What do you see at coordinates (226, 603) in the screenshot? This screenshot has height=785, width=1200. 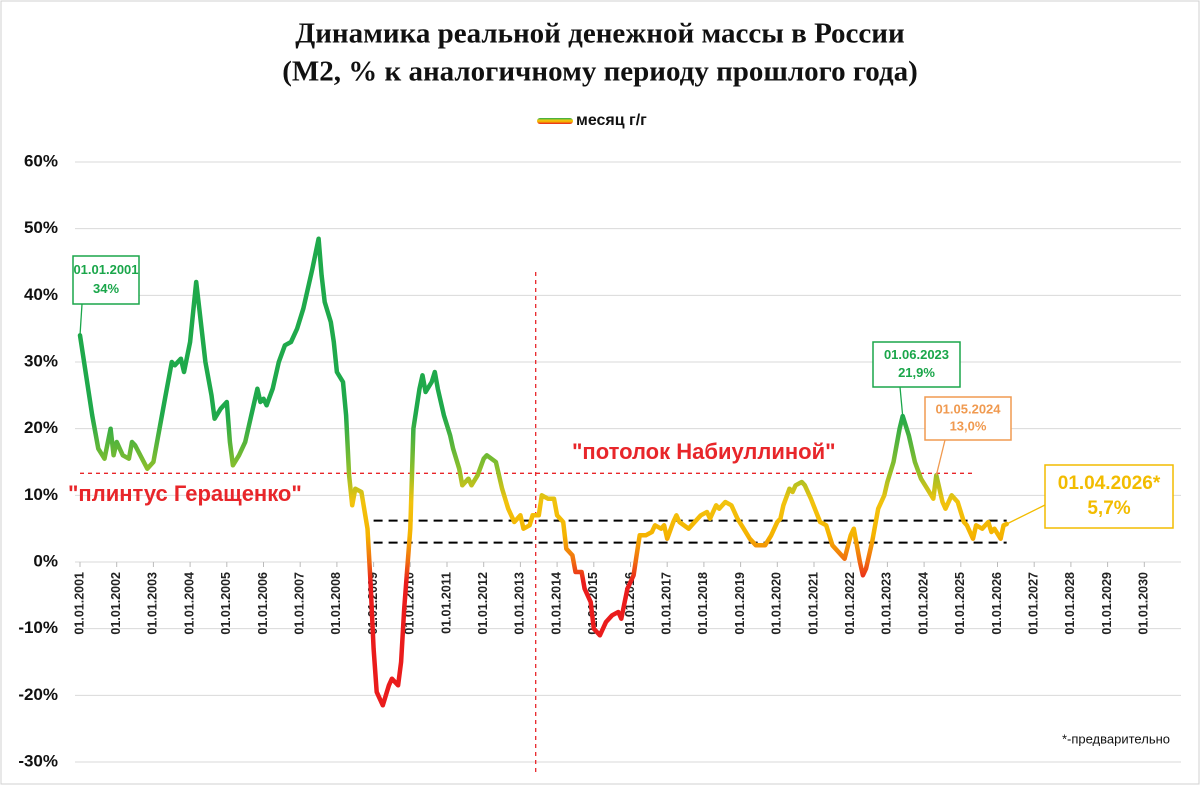 I see `x-tick-label: 01.01.2005` at bounding box center [226, 603].